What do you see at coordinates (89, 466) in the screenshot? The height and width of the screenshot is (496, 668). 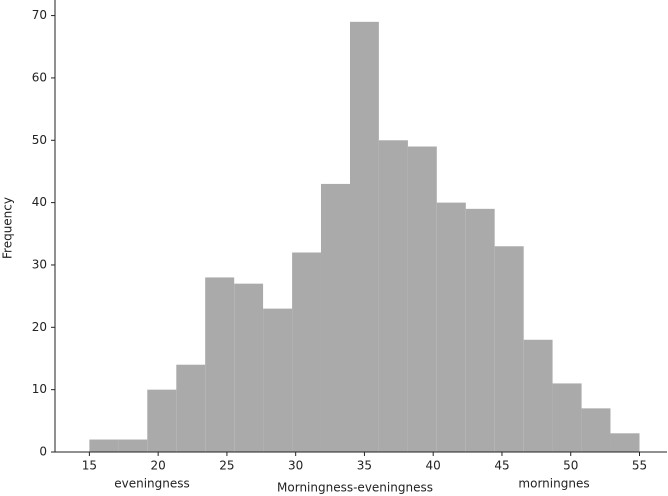 I see `x-tick-label: 15` at bounding box center [89, 466].